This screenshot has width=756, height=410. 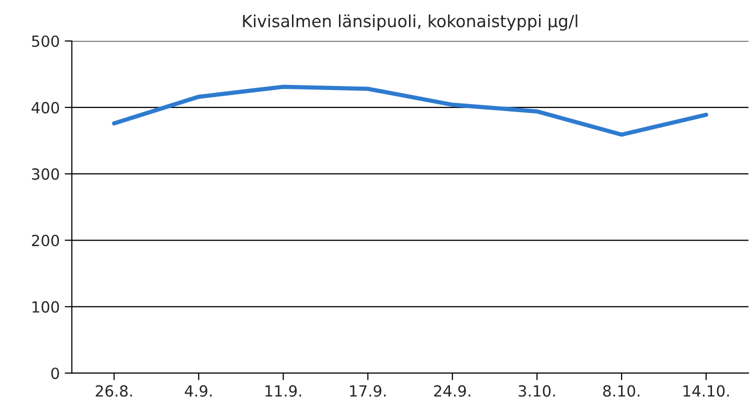 I want to click on chart-title: Kivisalmen länsipuoli, kokonaistyppi µg/l, so click(x=410, y=22).